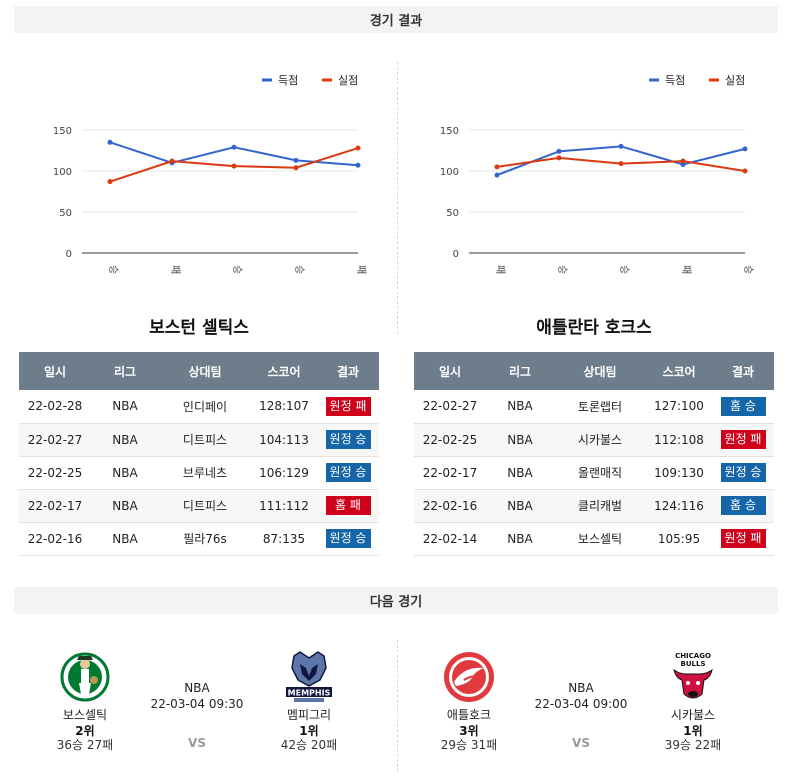 This screenshot has width=791, height=780. I want to click on cell-score: 124:116, so click(679, 506).